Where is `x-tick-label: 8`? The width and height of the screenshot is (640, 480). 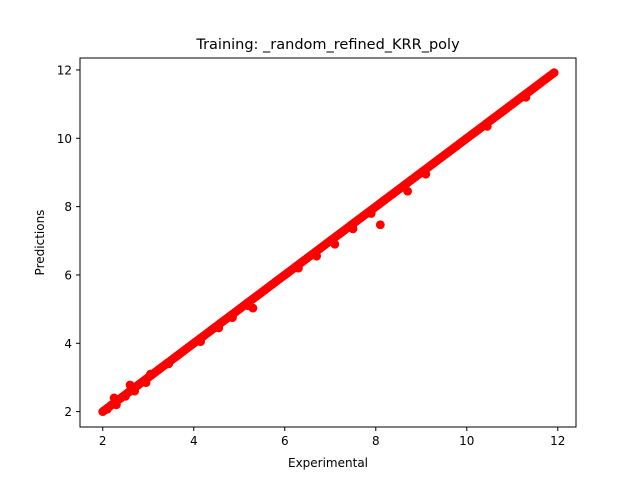
x-tick-label: 8 is located at coordinates (376, 441).